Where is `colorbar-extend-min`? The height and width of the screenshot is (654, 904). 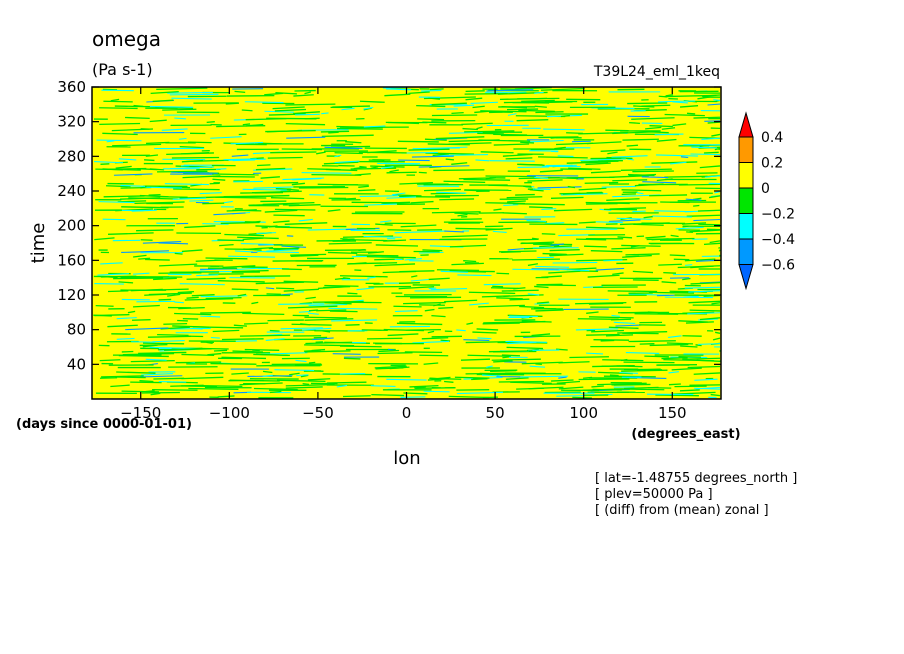 colorbar-extend-min is located at coordinates (746, 277).